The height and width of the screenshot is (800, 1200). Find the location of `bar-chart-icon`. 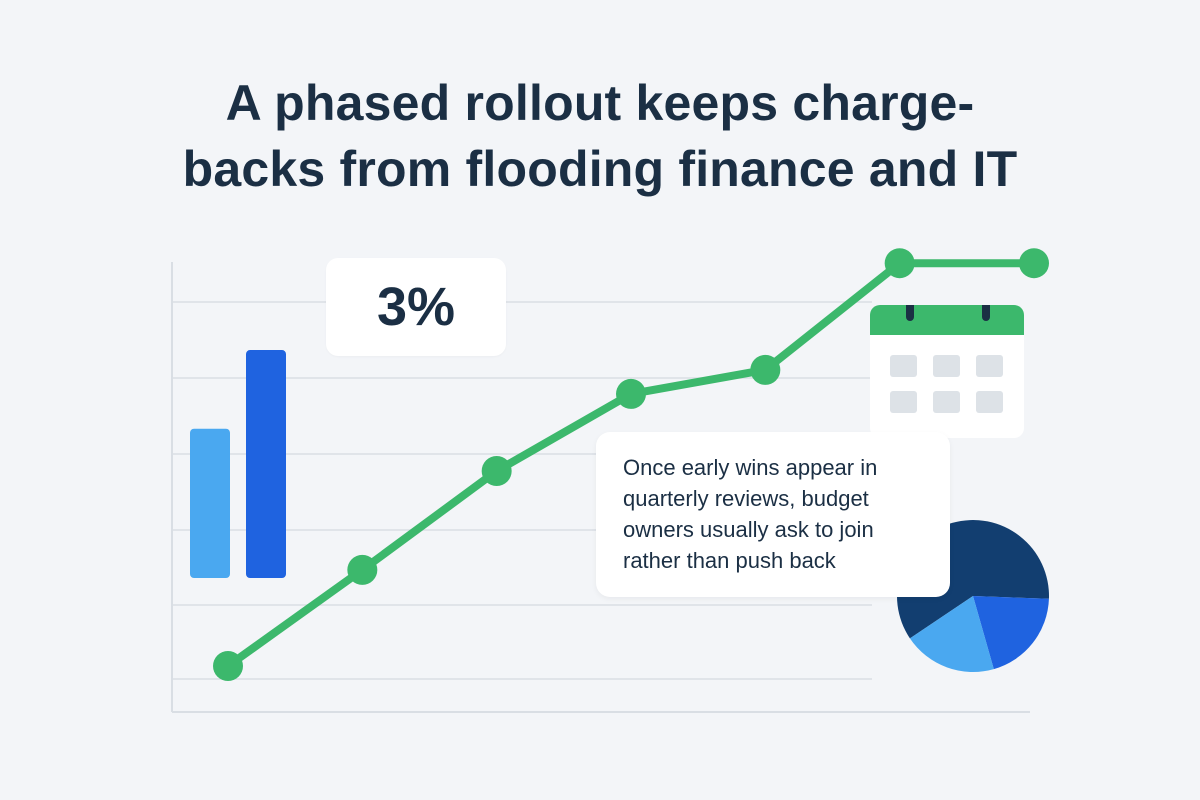

bar-chart-icon is located at coordinates (238, 464).